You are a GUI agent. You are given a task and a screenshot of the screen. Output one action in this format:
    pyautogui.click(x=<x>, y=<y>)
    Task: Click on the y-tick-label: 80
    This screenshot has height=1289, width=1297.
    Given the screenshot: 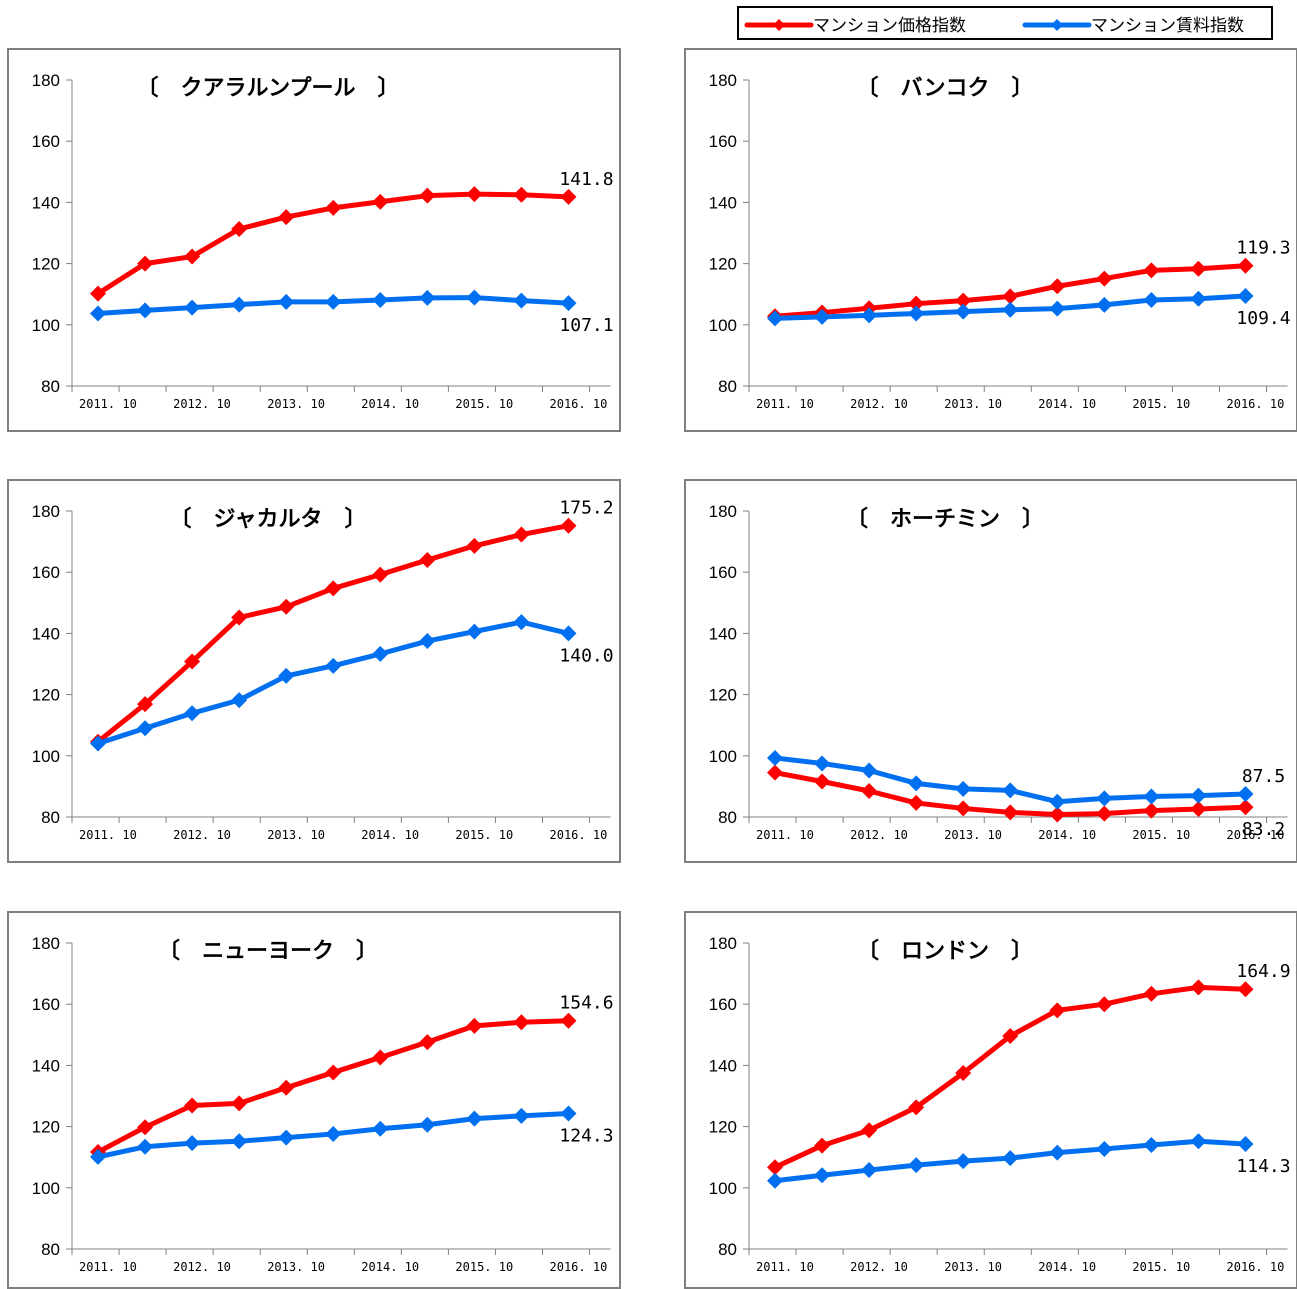 What is the action you would take?
    pyautogui.click(x=727, y=386)
    